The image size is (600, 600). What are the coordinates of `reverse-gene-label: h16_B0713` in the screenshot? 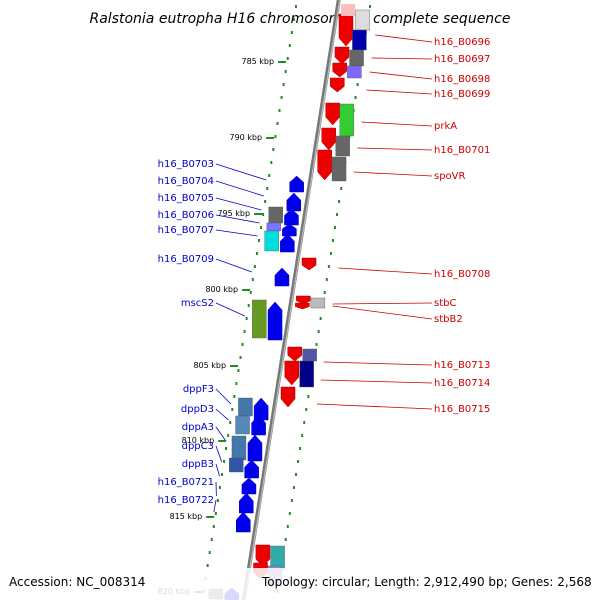 It's located at (462, 365).